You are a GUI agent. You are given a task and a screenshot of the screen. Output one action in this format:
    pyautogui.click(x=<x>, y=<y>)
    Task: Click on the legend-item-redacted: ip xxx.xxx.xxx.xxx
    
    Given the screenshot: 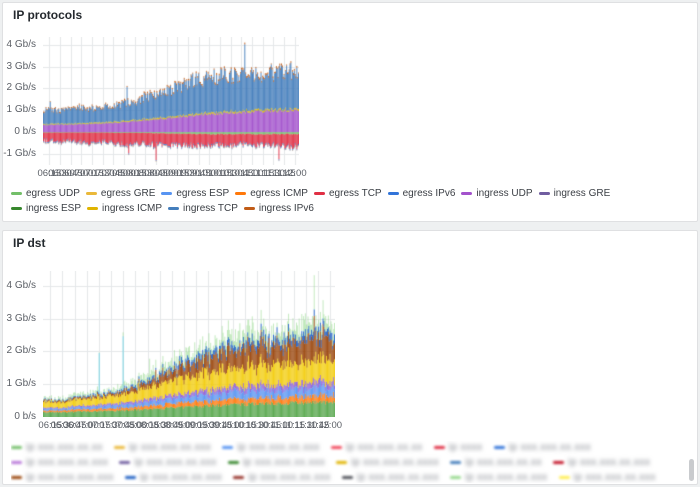 What is the action you would take?
    pyautogui.click(x=62, y=477)
    